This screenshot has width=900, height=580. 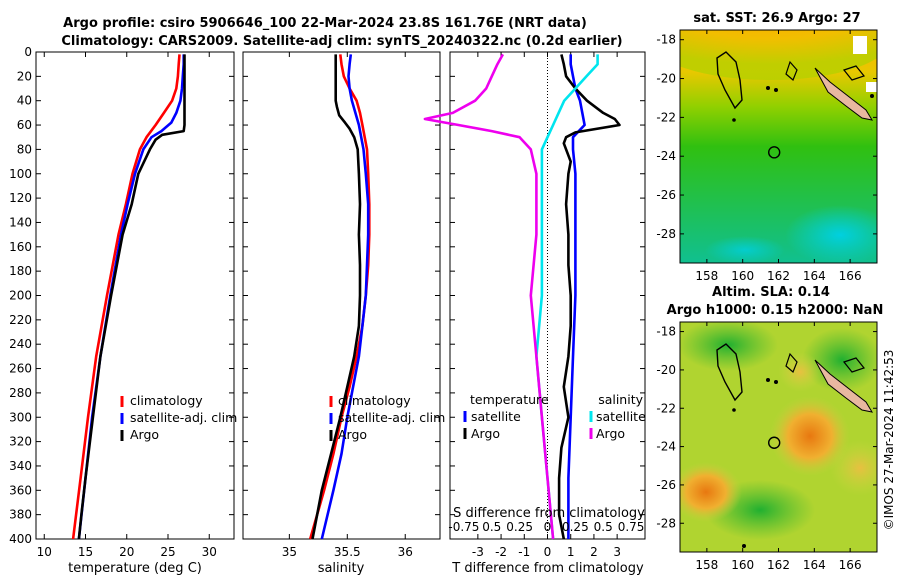 I want to click on temperature-legend: climatology satellite-adj. clim Argo, so click(x=178, y=417).